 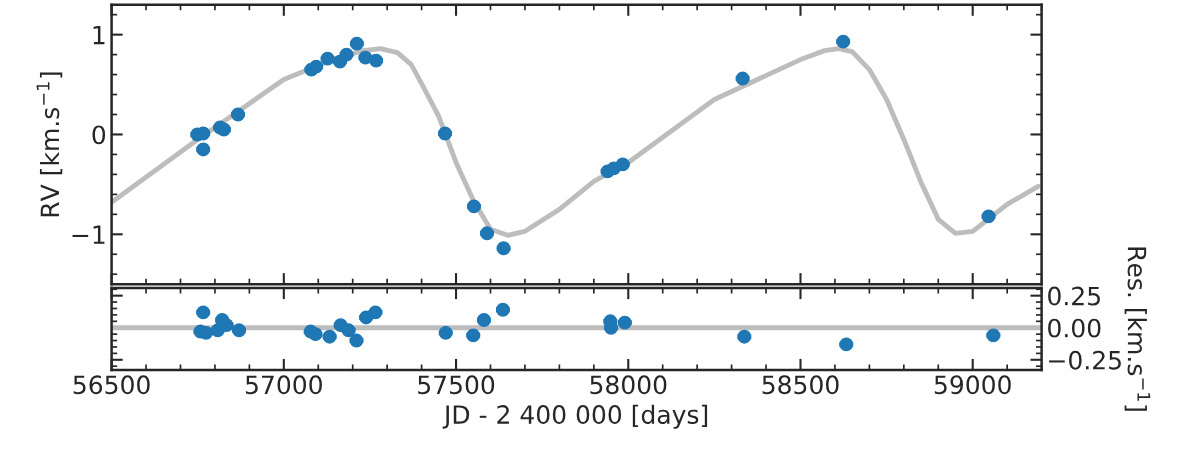 What do you see at coordinates (628, 385) in the screenshot?
I see `x-tick-label: 58000` at bounding box center [628, 385].